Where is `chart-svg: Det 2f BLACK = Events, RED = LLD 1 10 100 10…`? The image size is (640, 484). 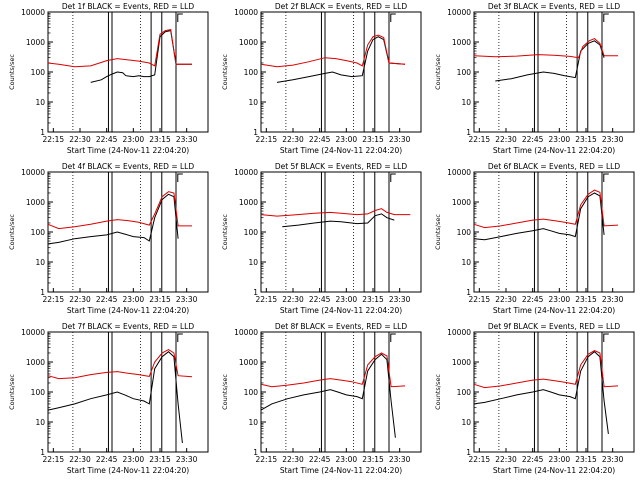
chart-svg: Det 2f BLACK = Events, RED = LLD 1 10 100 10… is located at coordinates (321, 78).